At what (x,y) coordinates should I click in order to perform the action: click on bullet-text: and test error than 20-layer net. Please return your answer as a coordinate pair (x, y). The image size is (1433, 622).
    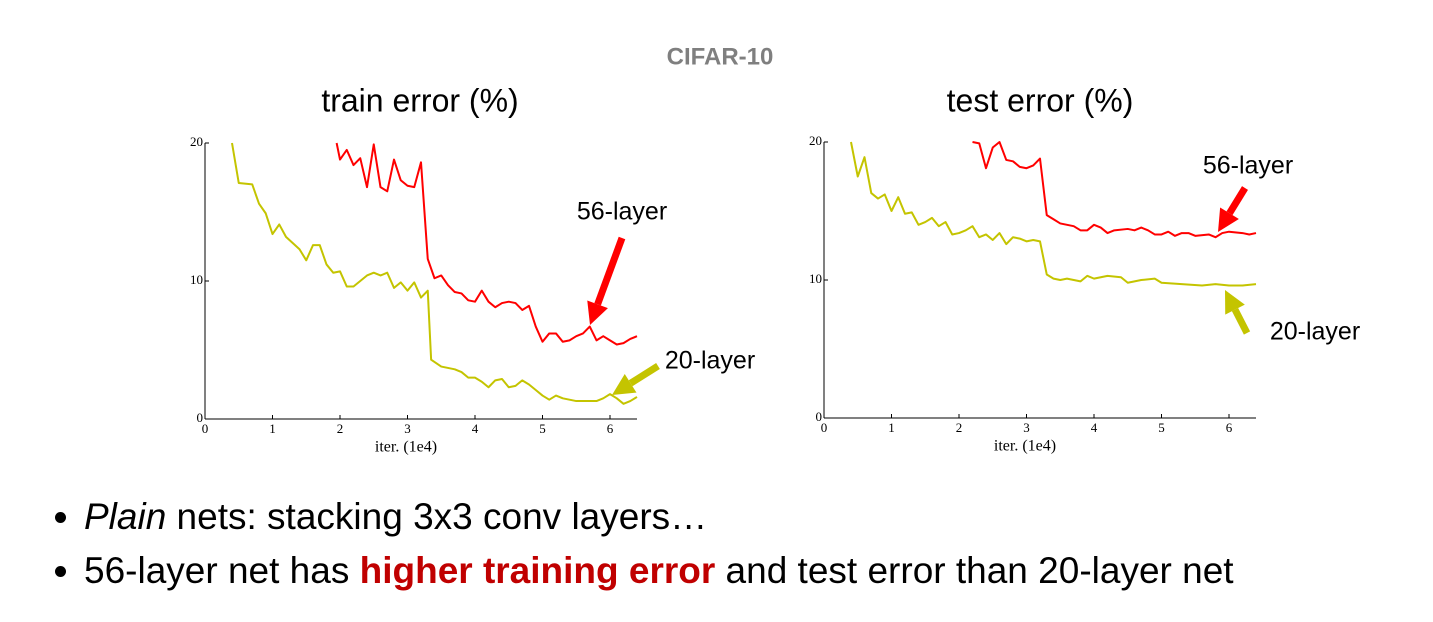
    Looking at the image, I should click on (974, 570).